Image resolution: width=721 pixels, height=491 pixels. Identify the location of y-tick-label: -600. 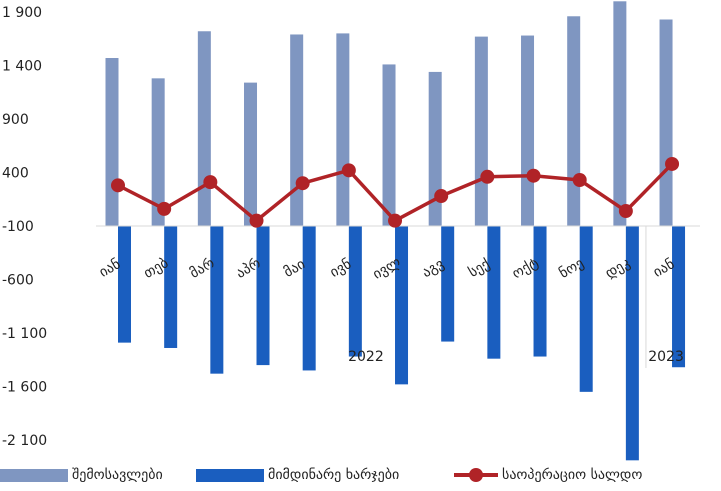
(18, 281).